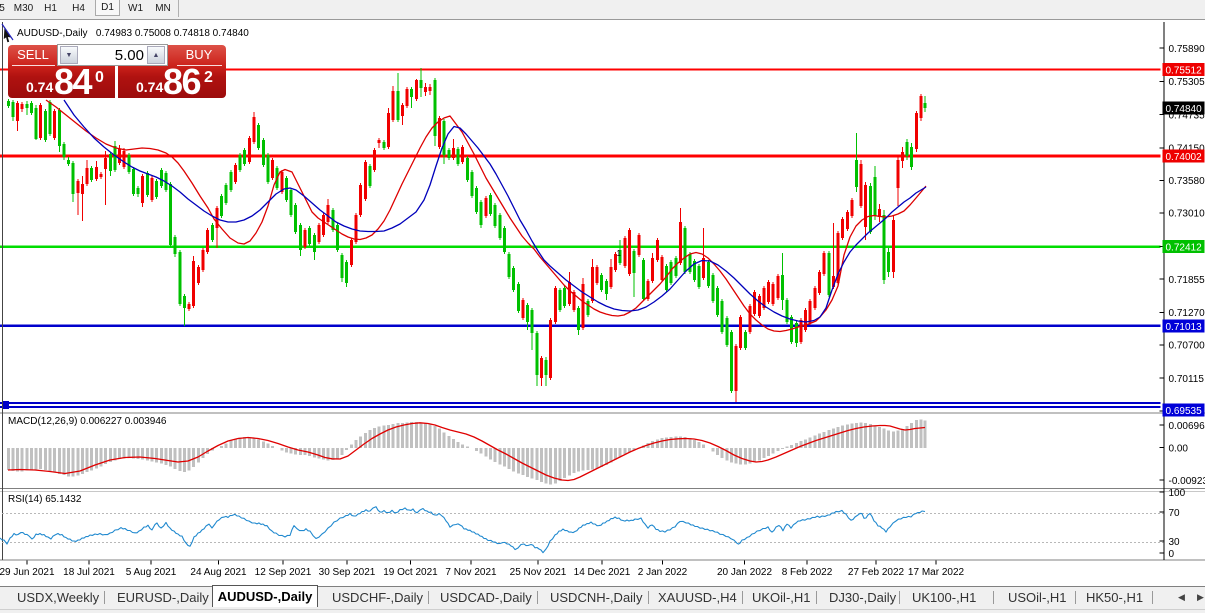  I want to click on svg-text: 18 Jul 2021, so click(89, 572).